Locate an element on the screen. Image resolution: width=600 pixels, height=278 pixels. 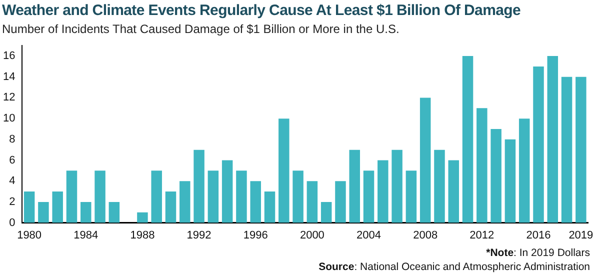
x-tick-label: 2000 is located at coordinates (312, 235).